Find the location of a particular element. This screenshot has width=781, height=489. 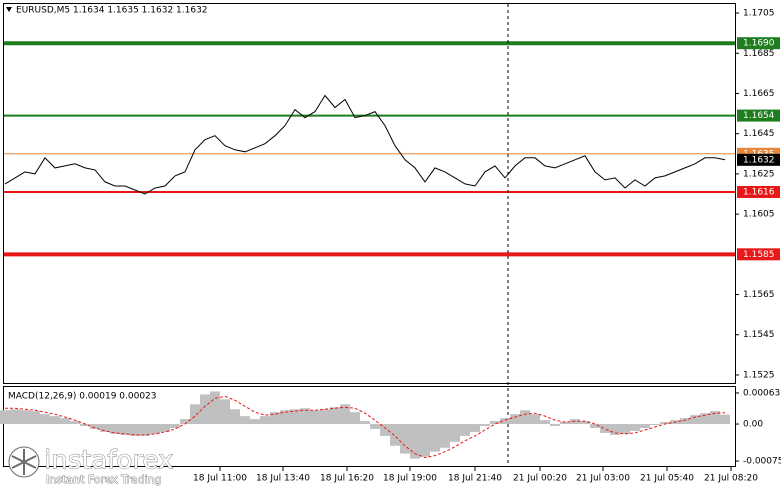

level-label: 1.1616 is located at coordinates (759, 192).